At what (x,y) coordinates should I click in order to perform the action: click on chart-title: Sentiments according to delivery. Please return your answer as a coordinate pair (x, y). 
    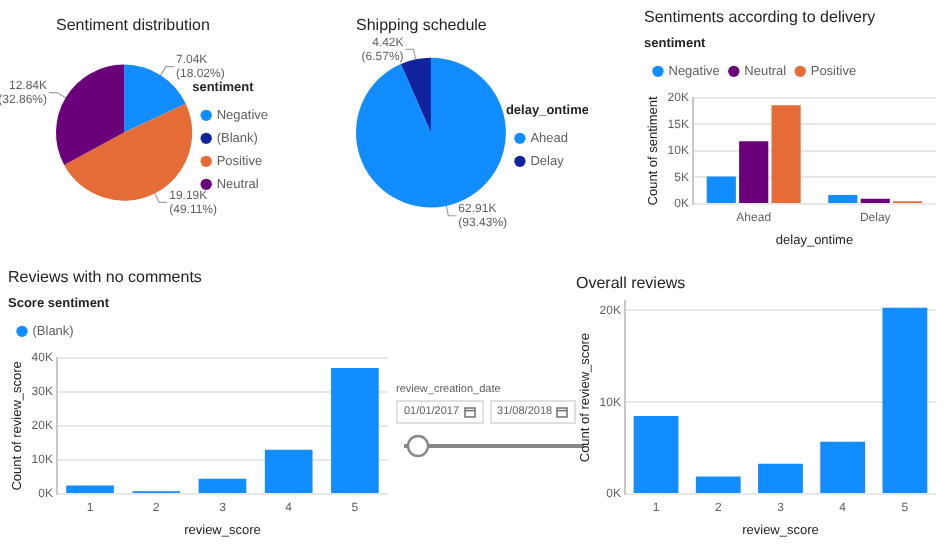
    Looking at the image, I should click on (760, 17).